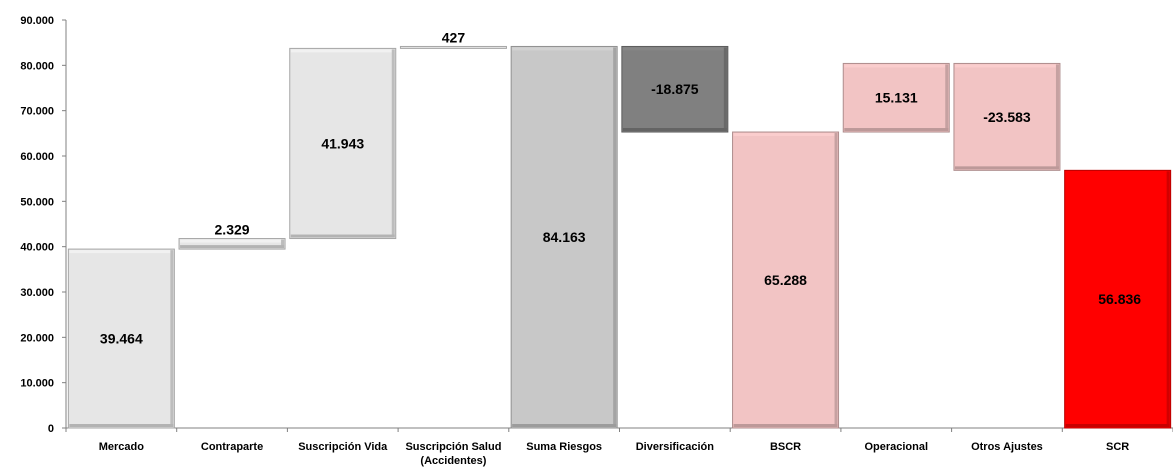 The width and height of the screenshot is (1173, 472). I want to click on data-label: 56.836, so click(1119, 299).